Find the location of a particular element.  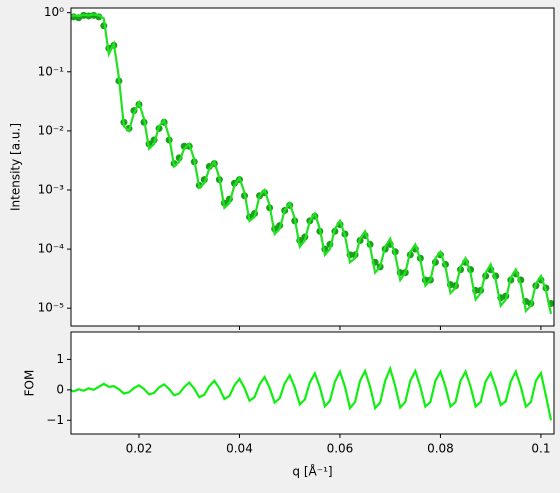

x-tick-label: 0.02 is located at coordinates (139, 449).